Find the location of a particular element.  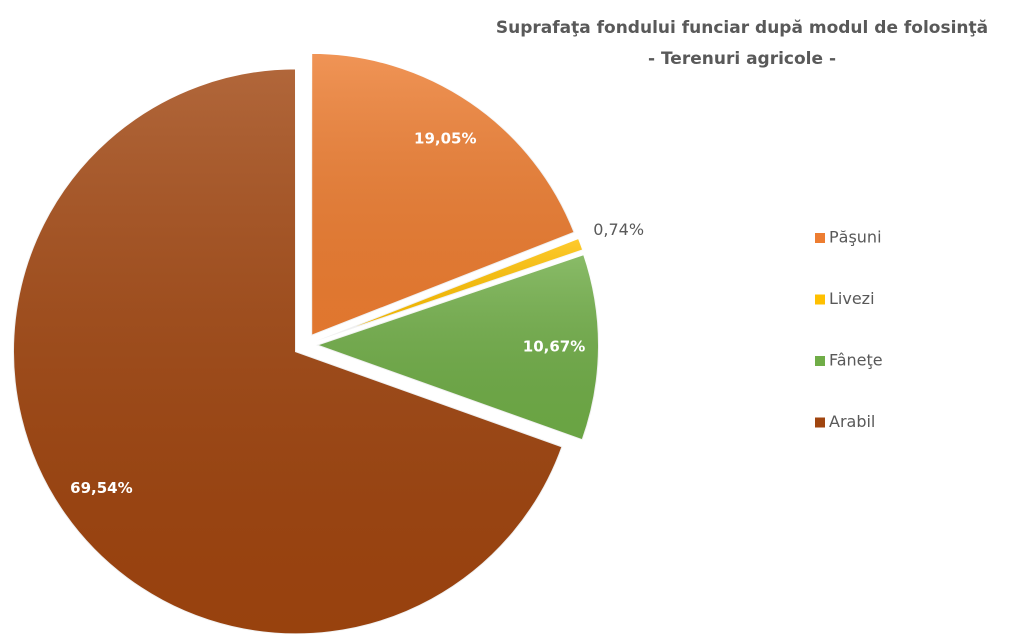

chart-subtitle: - Terenuri agricole - is located at coordinates (742, 59).